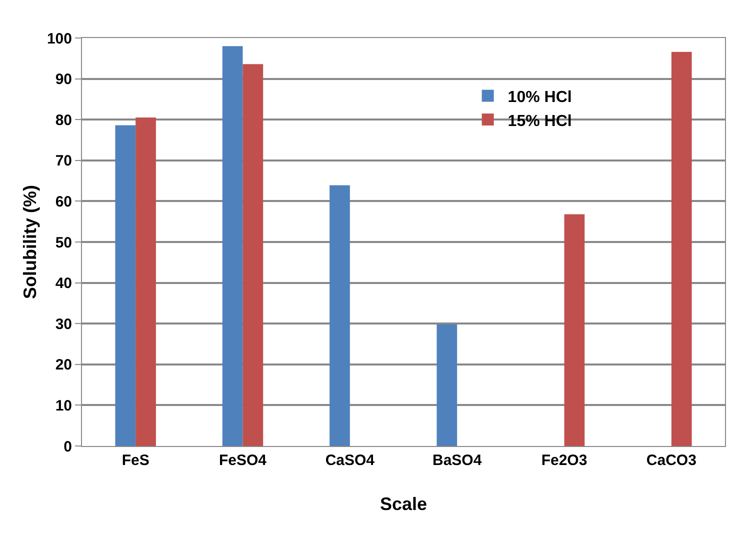  Describe the element at coordinates (63, 365) in the screenshot. I see `y-tick-label: 20` at that location.